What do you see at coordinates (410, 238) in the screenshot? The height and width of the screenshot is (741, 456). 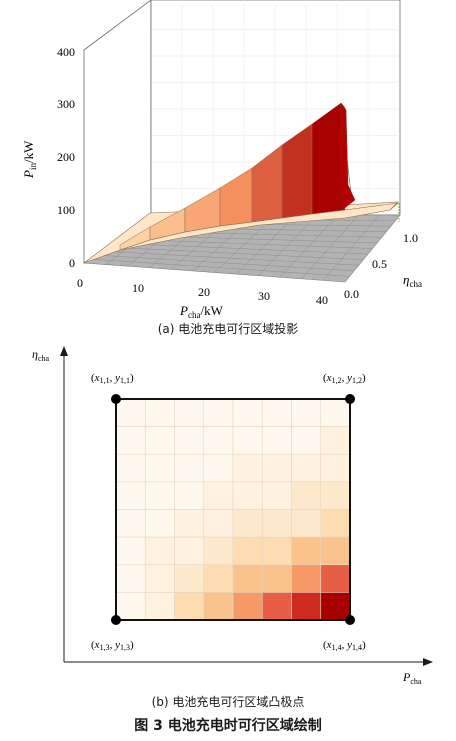 I see `y-tick-1-0: 1.0` at bounding box center [410, 238].